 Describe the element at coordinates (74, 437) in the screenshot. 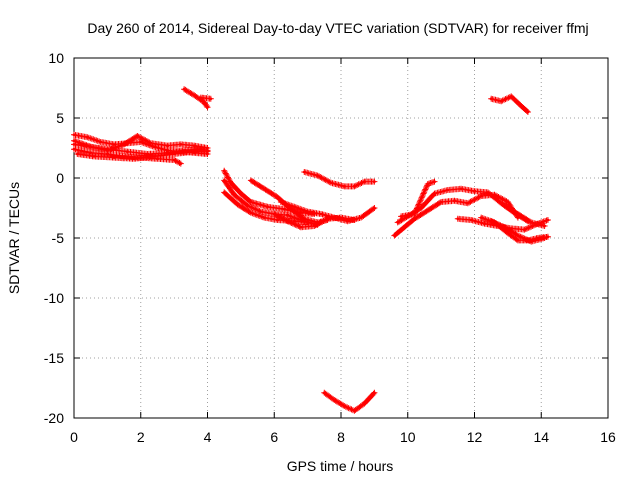

I see `x-tick-label: 0` at that location.